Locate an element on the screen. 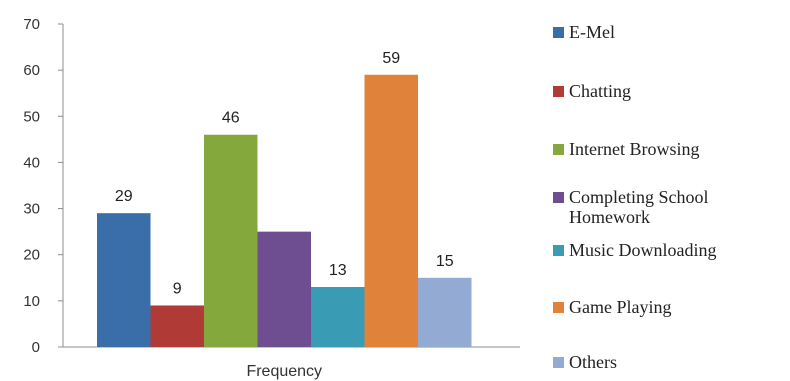 The width and height of the screenshot is (790, 381). y-tick-label: 40 is located at coordinates (31, 162).